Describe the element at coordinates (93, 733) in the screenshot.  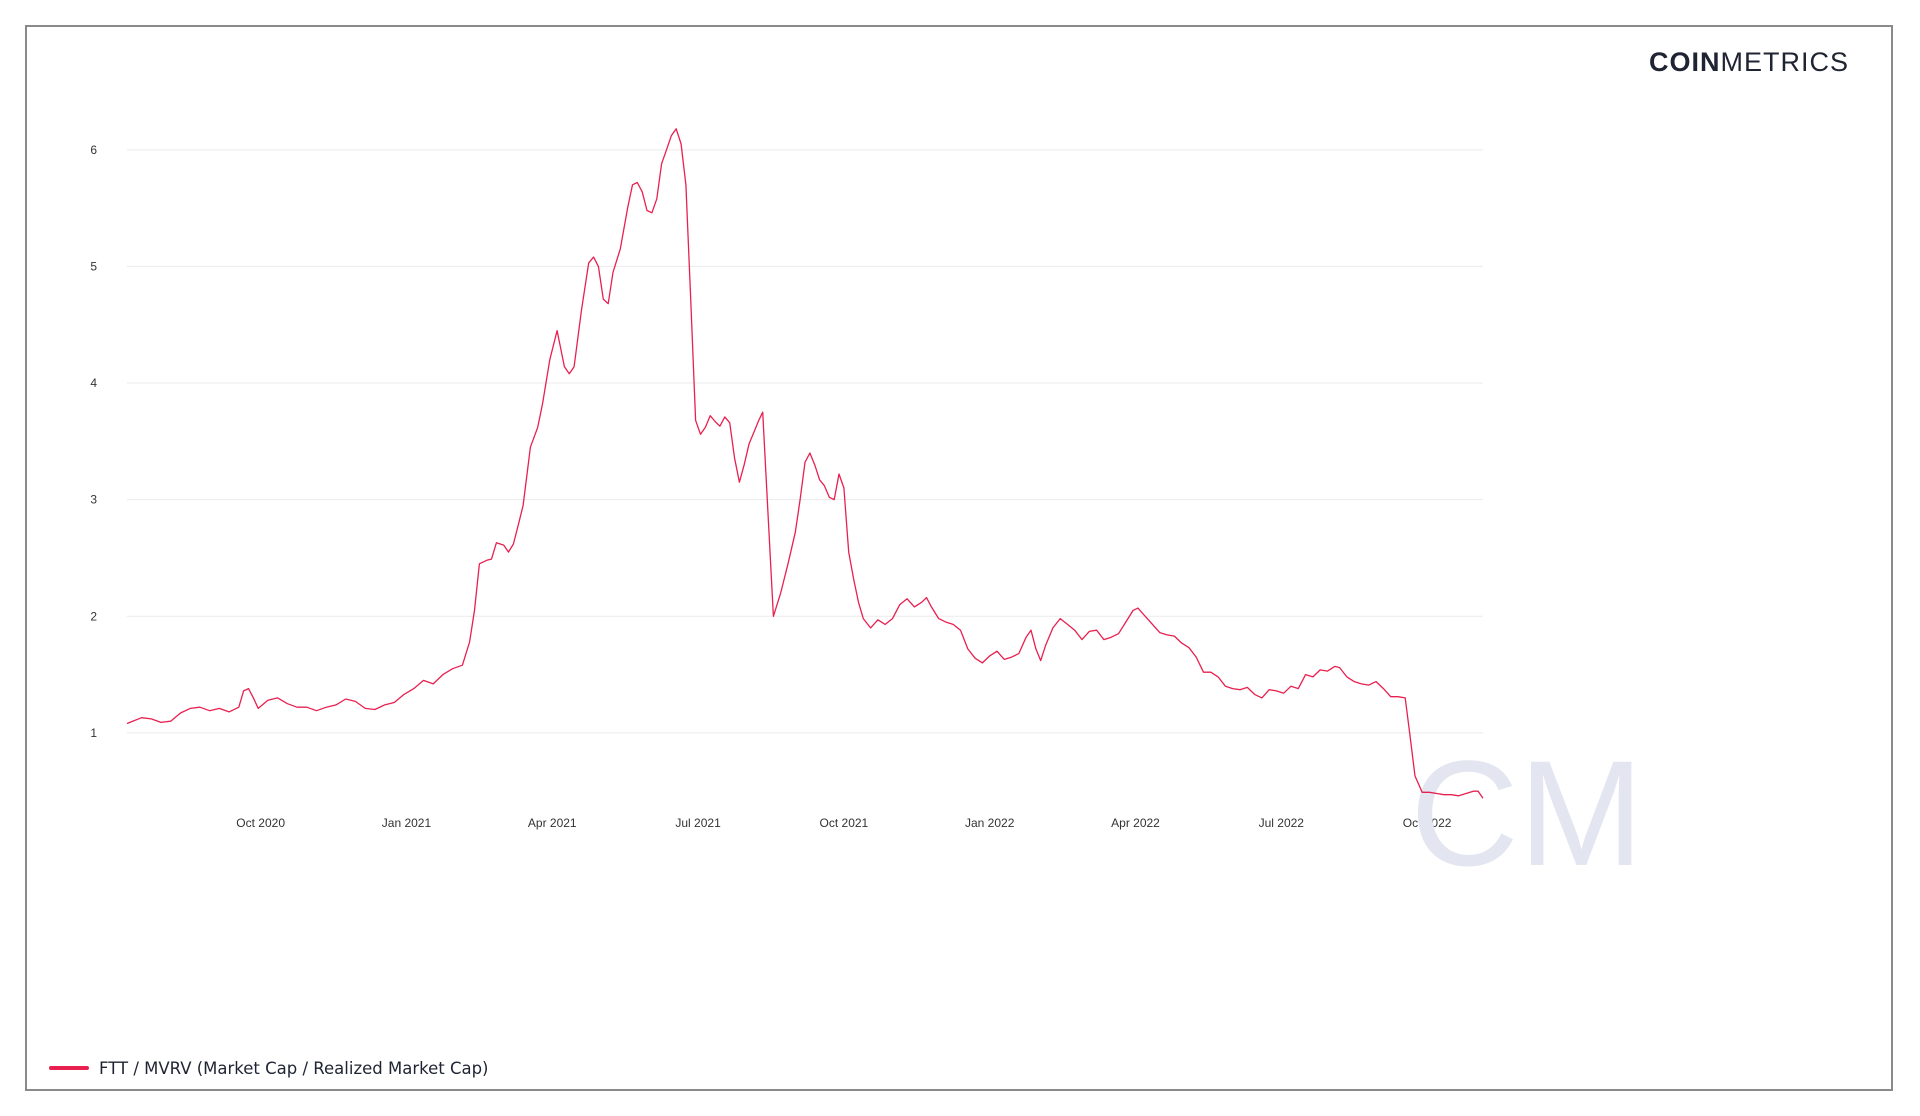
I see `y-tick-label: 1` at that location.